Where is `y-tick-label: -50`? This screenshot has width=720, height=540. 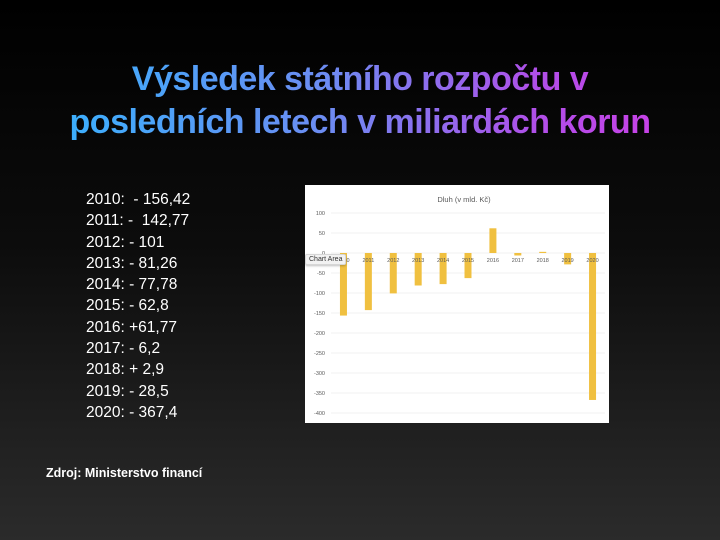
y-tick-label: -50 is located at coordinates (321, 274).